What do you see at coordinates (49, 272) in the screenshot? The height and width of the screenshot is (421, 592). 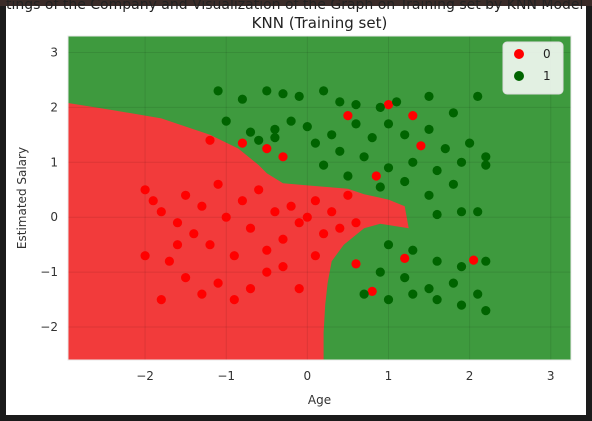 I see `y-tick-label: −1` at bounding box center [49, 272].